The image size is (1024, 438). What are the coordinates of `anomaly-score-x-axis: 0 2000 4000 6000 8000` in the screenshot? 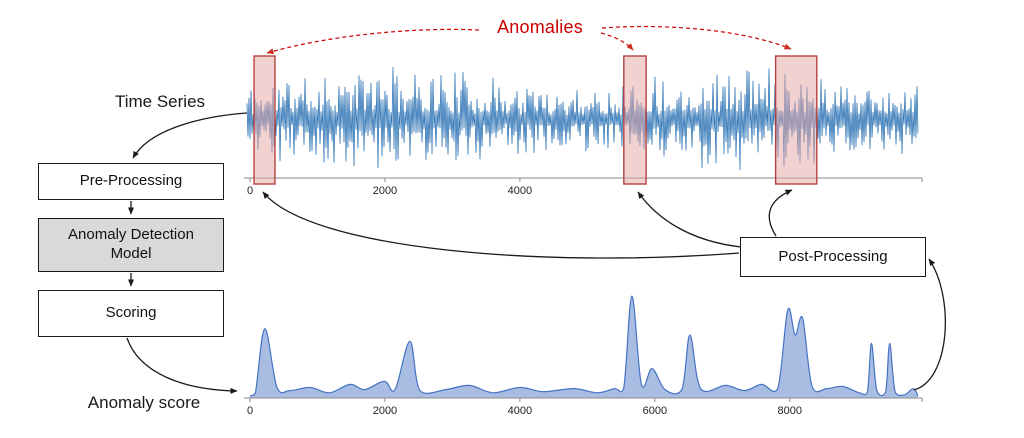 It's located at (583, 407).